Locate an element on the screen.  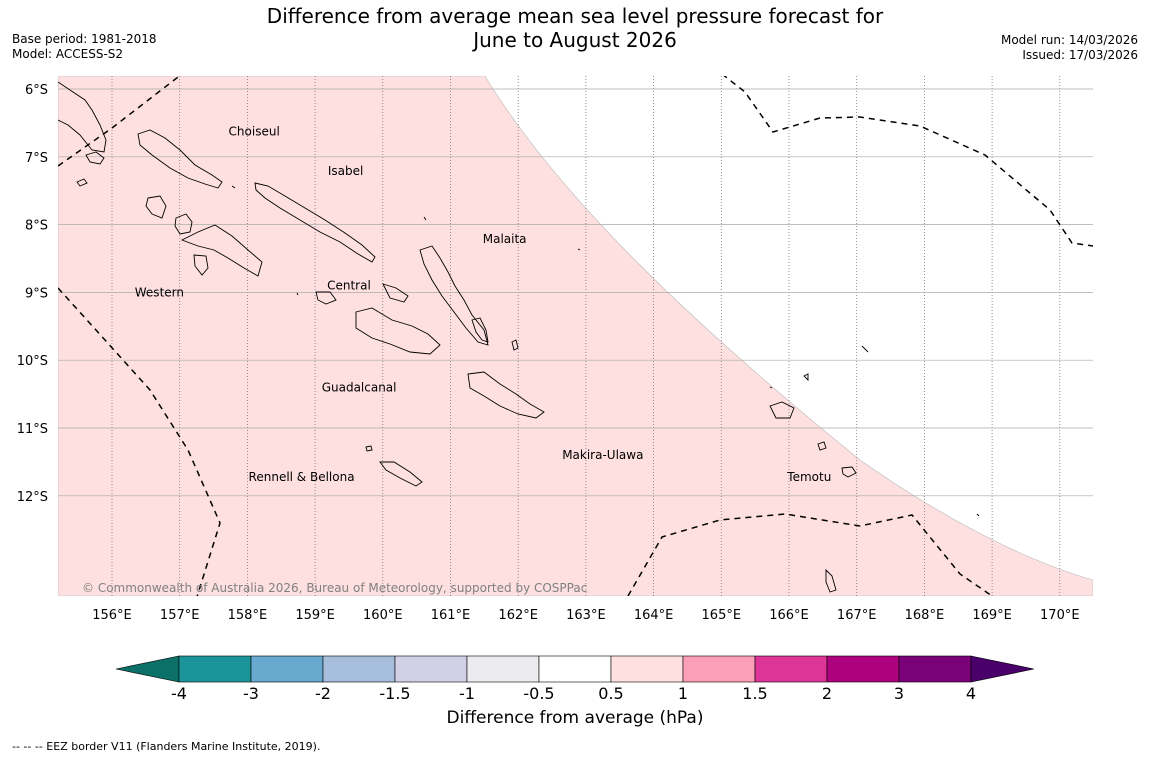
island-new-georgia is located at coordinates (221, 250).